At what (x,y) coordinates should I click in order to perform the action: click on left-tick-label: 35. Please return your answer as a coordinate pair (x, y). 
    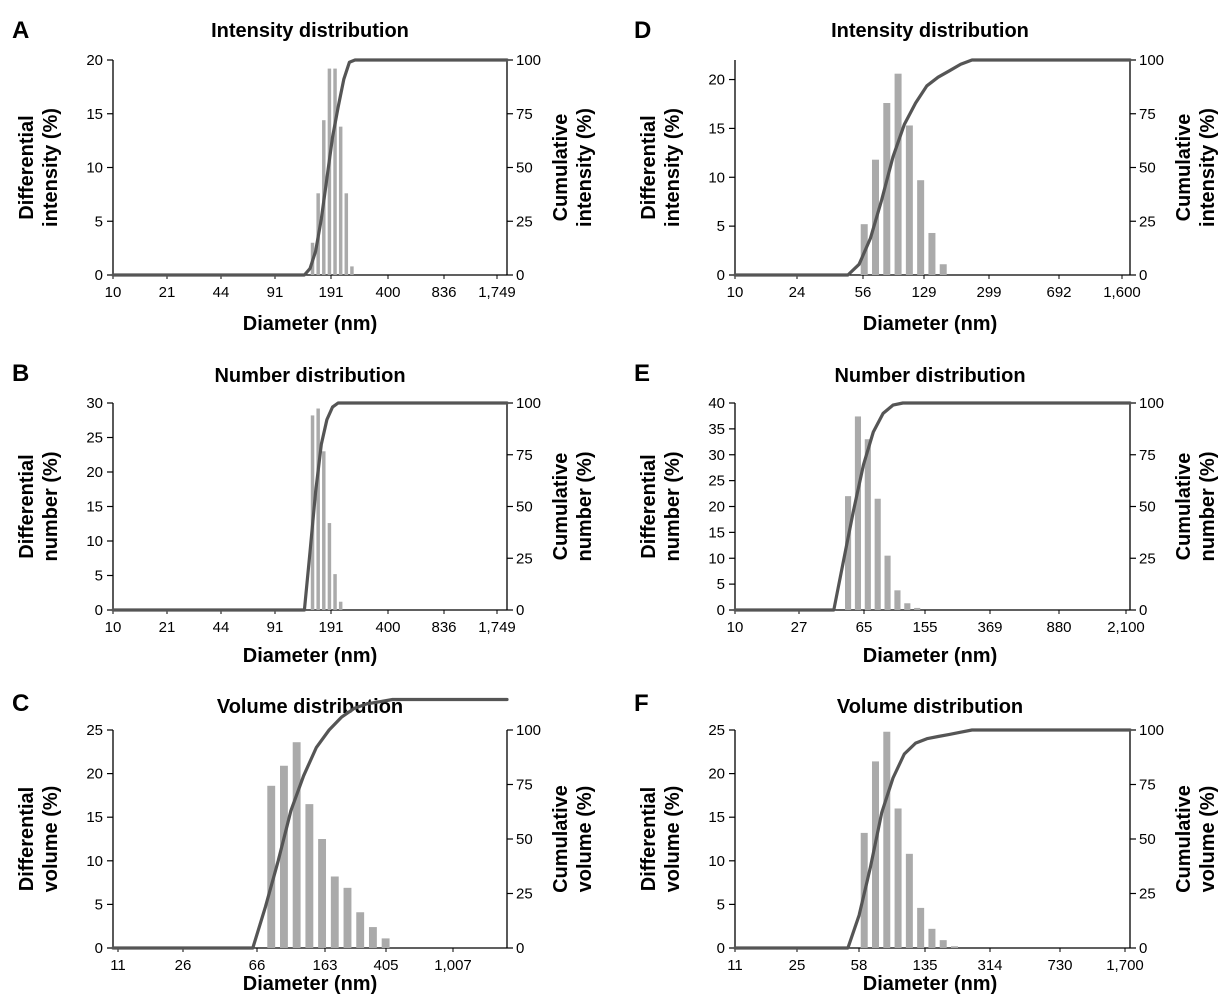
    Looking at the image, I should click on (716, 429).